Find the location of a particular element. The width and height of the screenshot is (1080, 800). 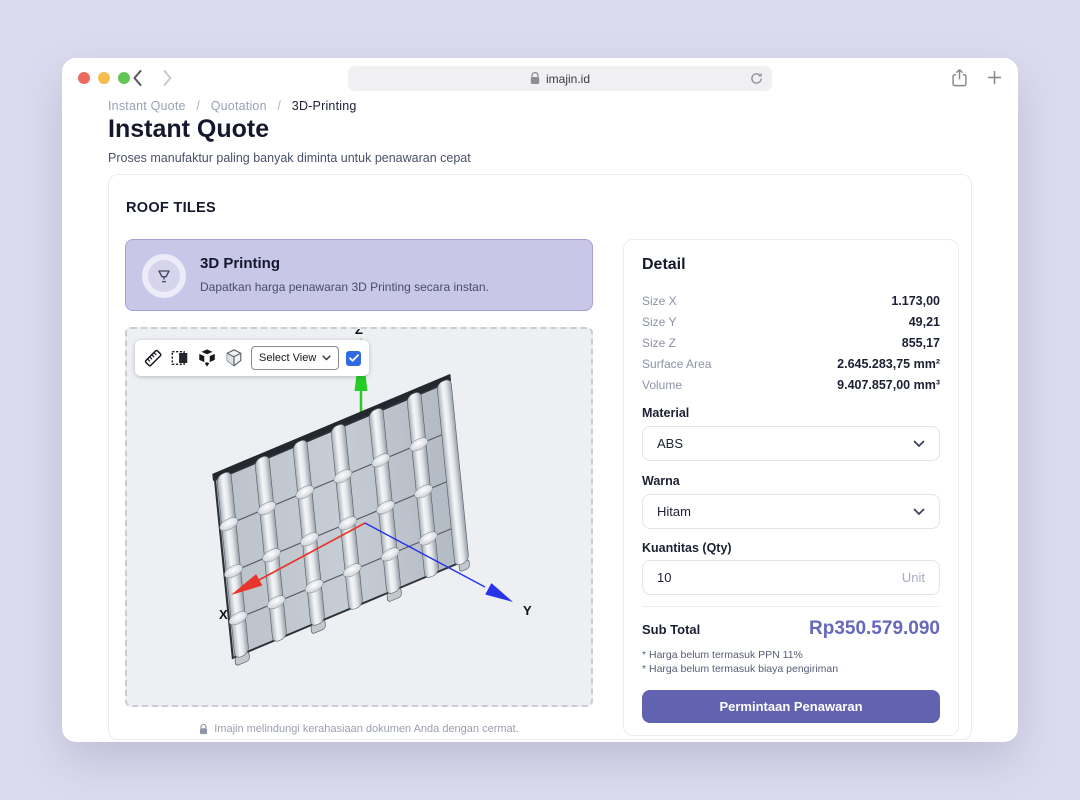

window-minimize-button is located at coordinates (104, 78).